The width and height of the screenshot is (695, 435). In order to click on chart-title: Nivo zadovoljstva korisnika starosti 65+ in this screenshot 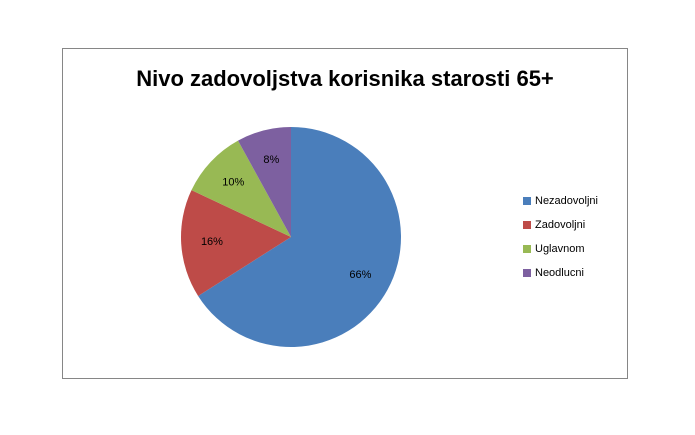, I will do `click(345, 78)`.